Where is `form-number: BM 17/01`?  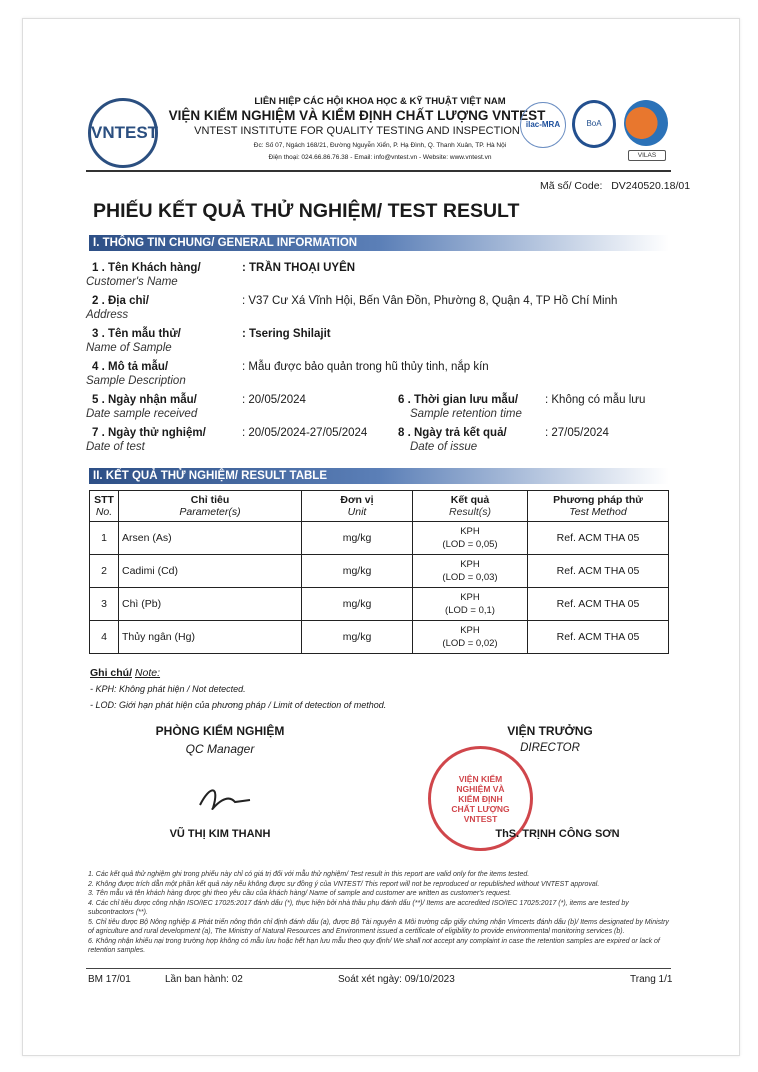
form-number: BM 17/01 is located at coordinates (109, 979).